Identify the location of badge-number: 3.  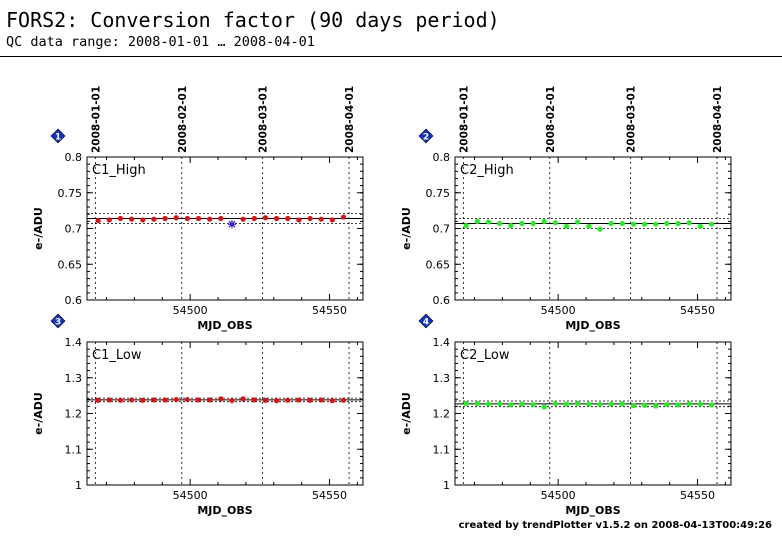
(58, 323).